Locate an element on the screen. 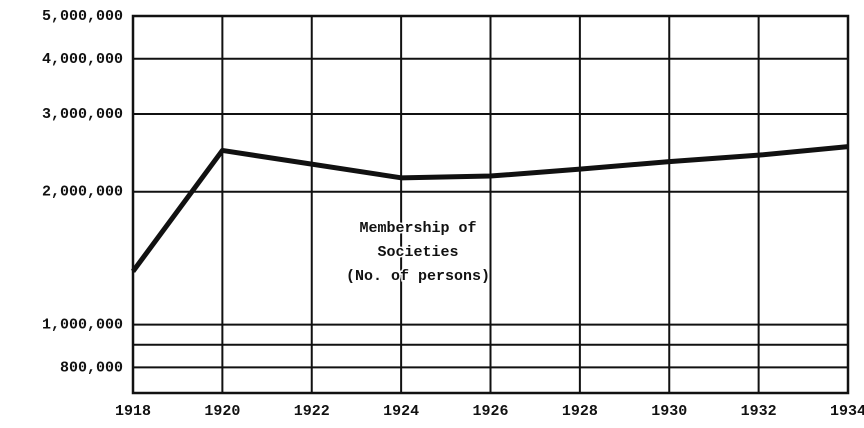  y-tick-label: 2,000,000 is located at coordinates (82, 192).